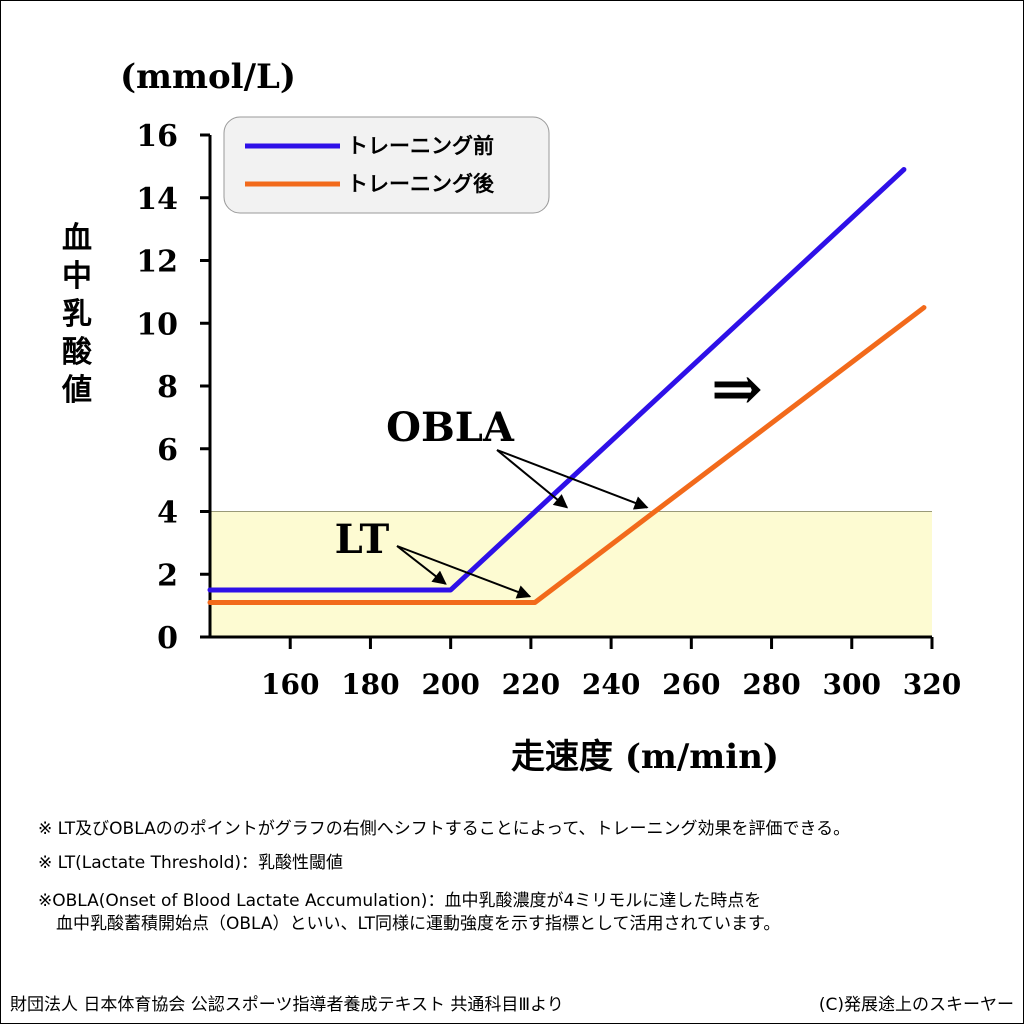  Describe the element at coordinates (852, 684) in the screenshot. I see `x-tick-label: 300` at that location.